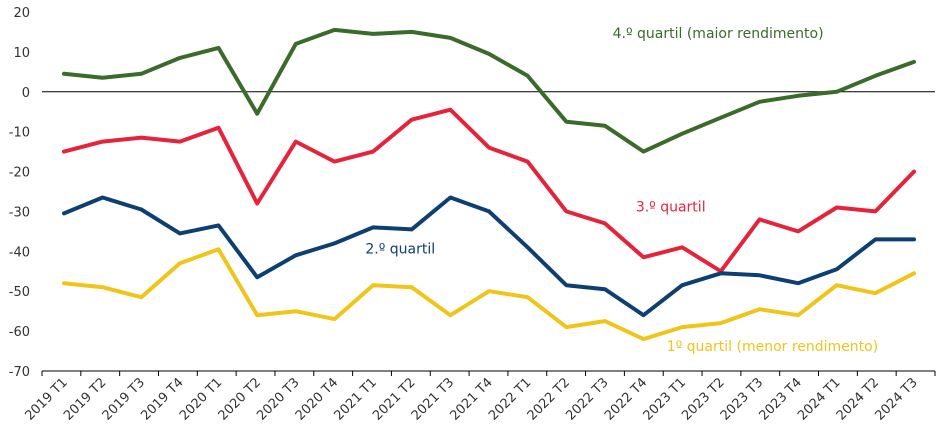 This screenshot has height=444, width=945. I want to click on y-tick-label: -30, so click(19, 212).